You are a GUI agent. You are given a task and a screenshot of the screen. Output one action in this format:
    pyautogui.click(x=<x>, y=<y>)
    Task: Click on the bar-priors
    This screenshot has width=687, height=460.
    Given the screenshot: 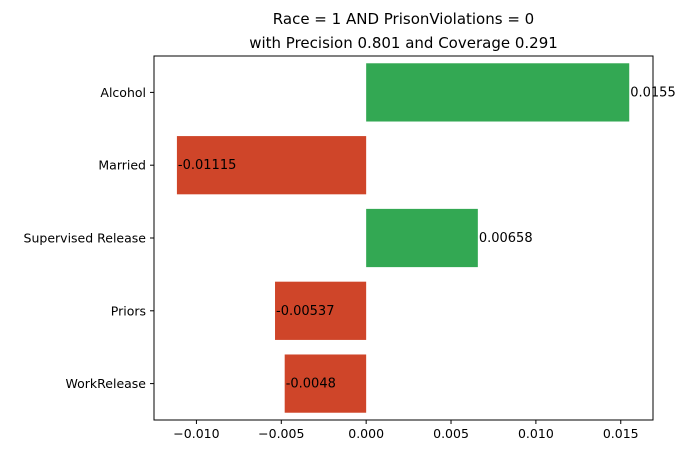 What is the action you would take?
    pyautogui.click(x=321, y=310)
    